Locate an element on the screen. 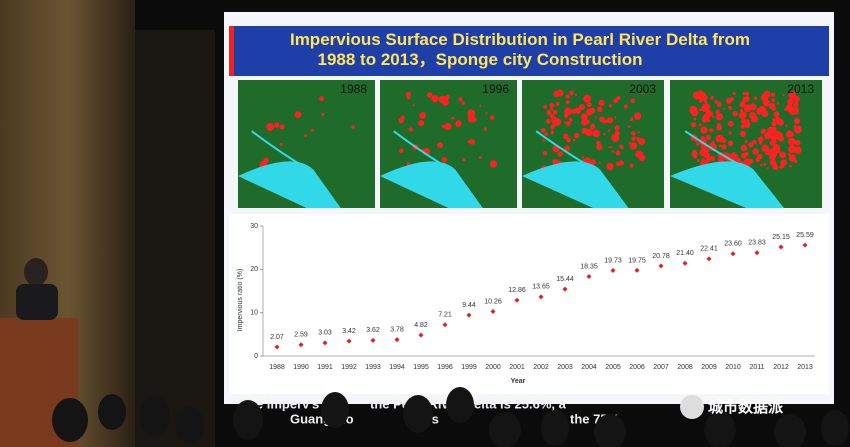 The height and width of the screenshot is (447, 850). data-label: 3.78 is located at coordinates (397, 329).